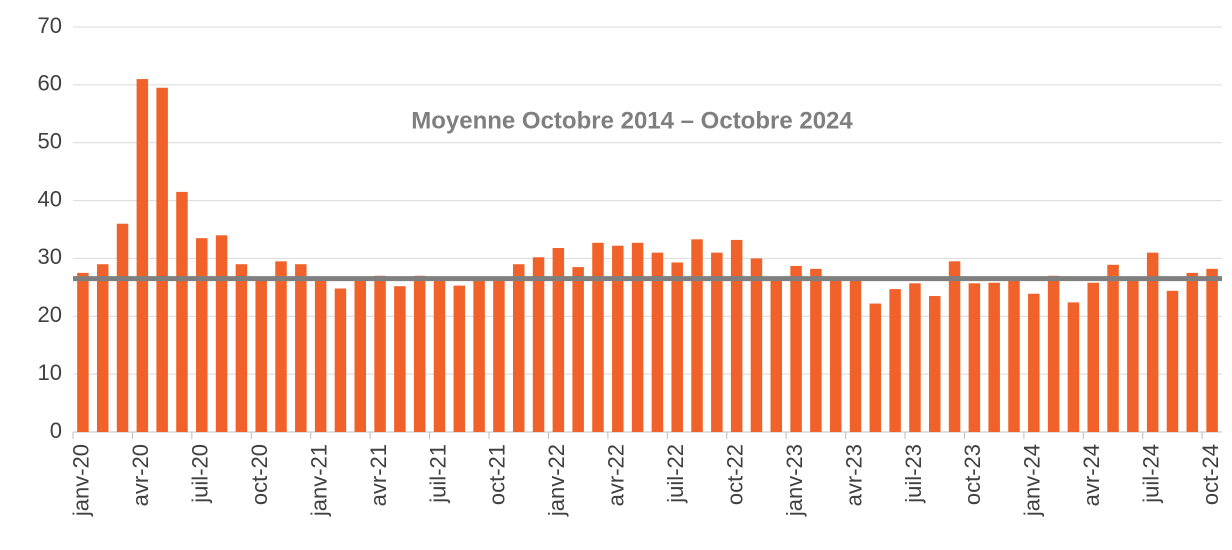 The height and width of the screenshot is (550, 1232). Describe the element at coordinates (50, 256) in the screenshot. I see `y-tick-label: 30` at that location.